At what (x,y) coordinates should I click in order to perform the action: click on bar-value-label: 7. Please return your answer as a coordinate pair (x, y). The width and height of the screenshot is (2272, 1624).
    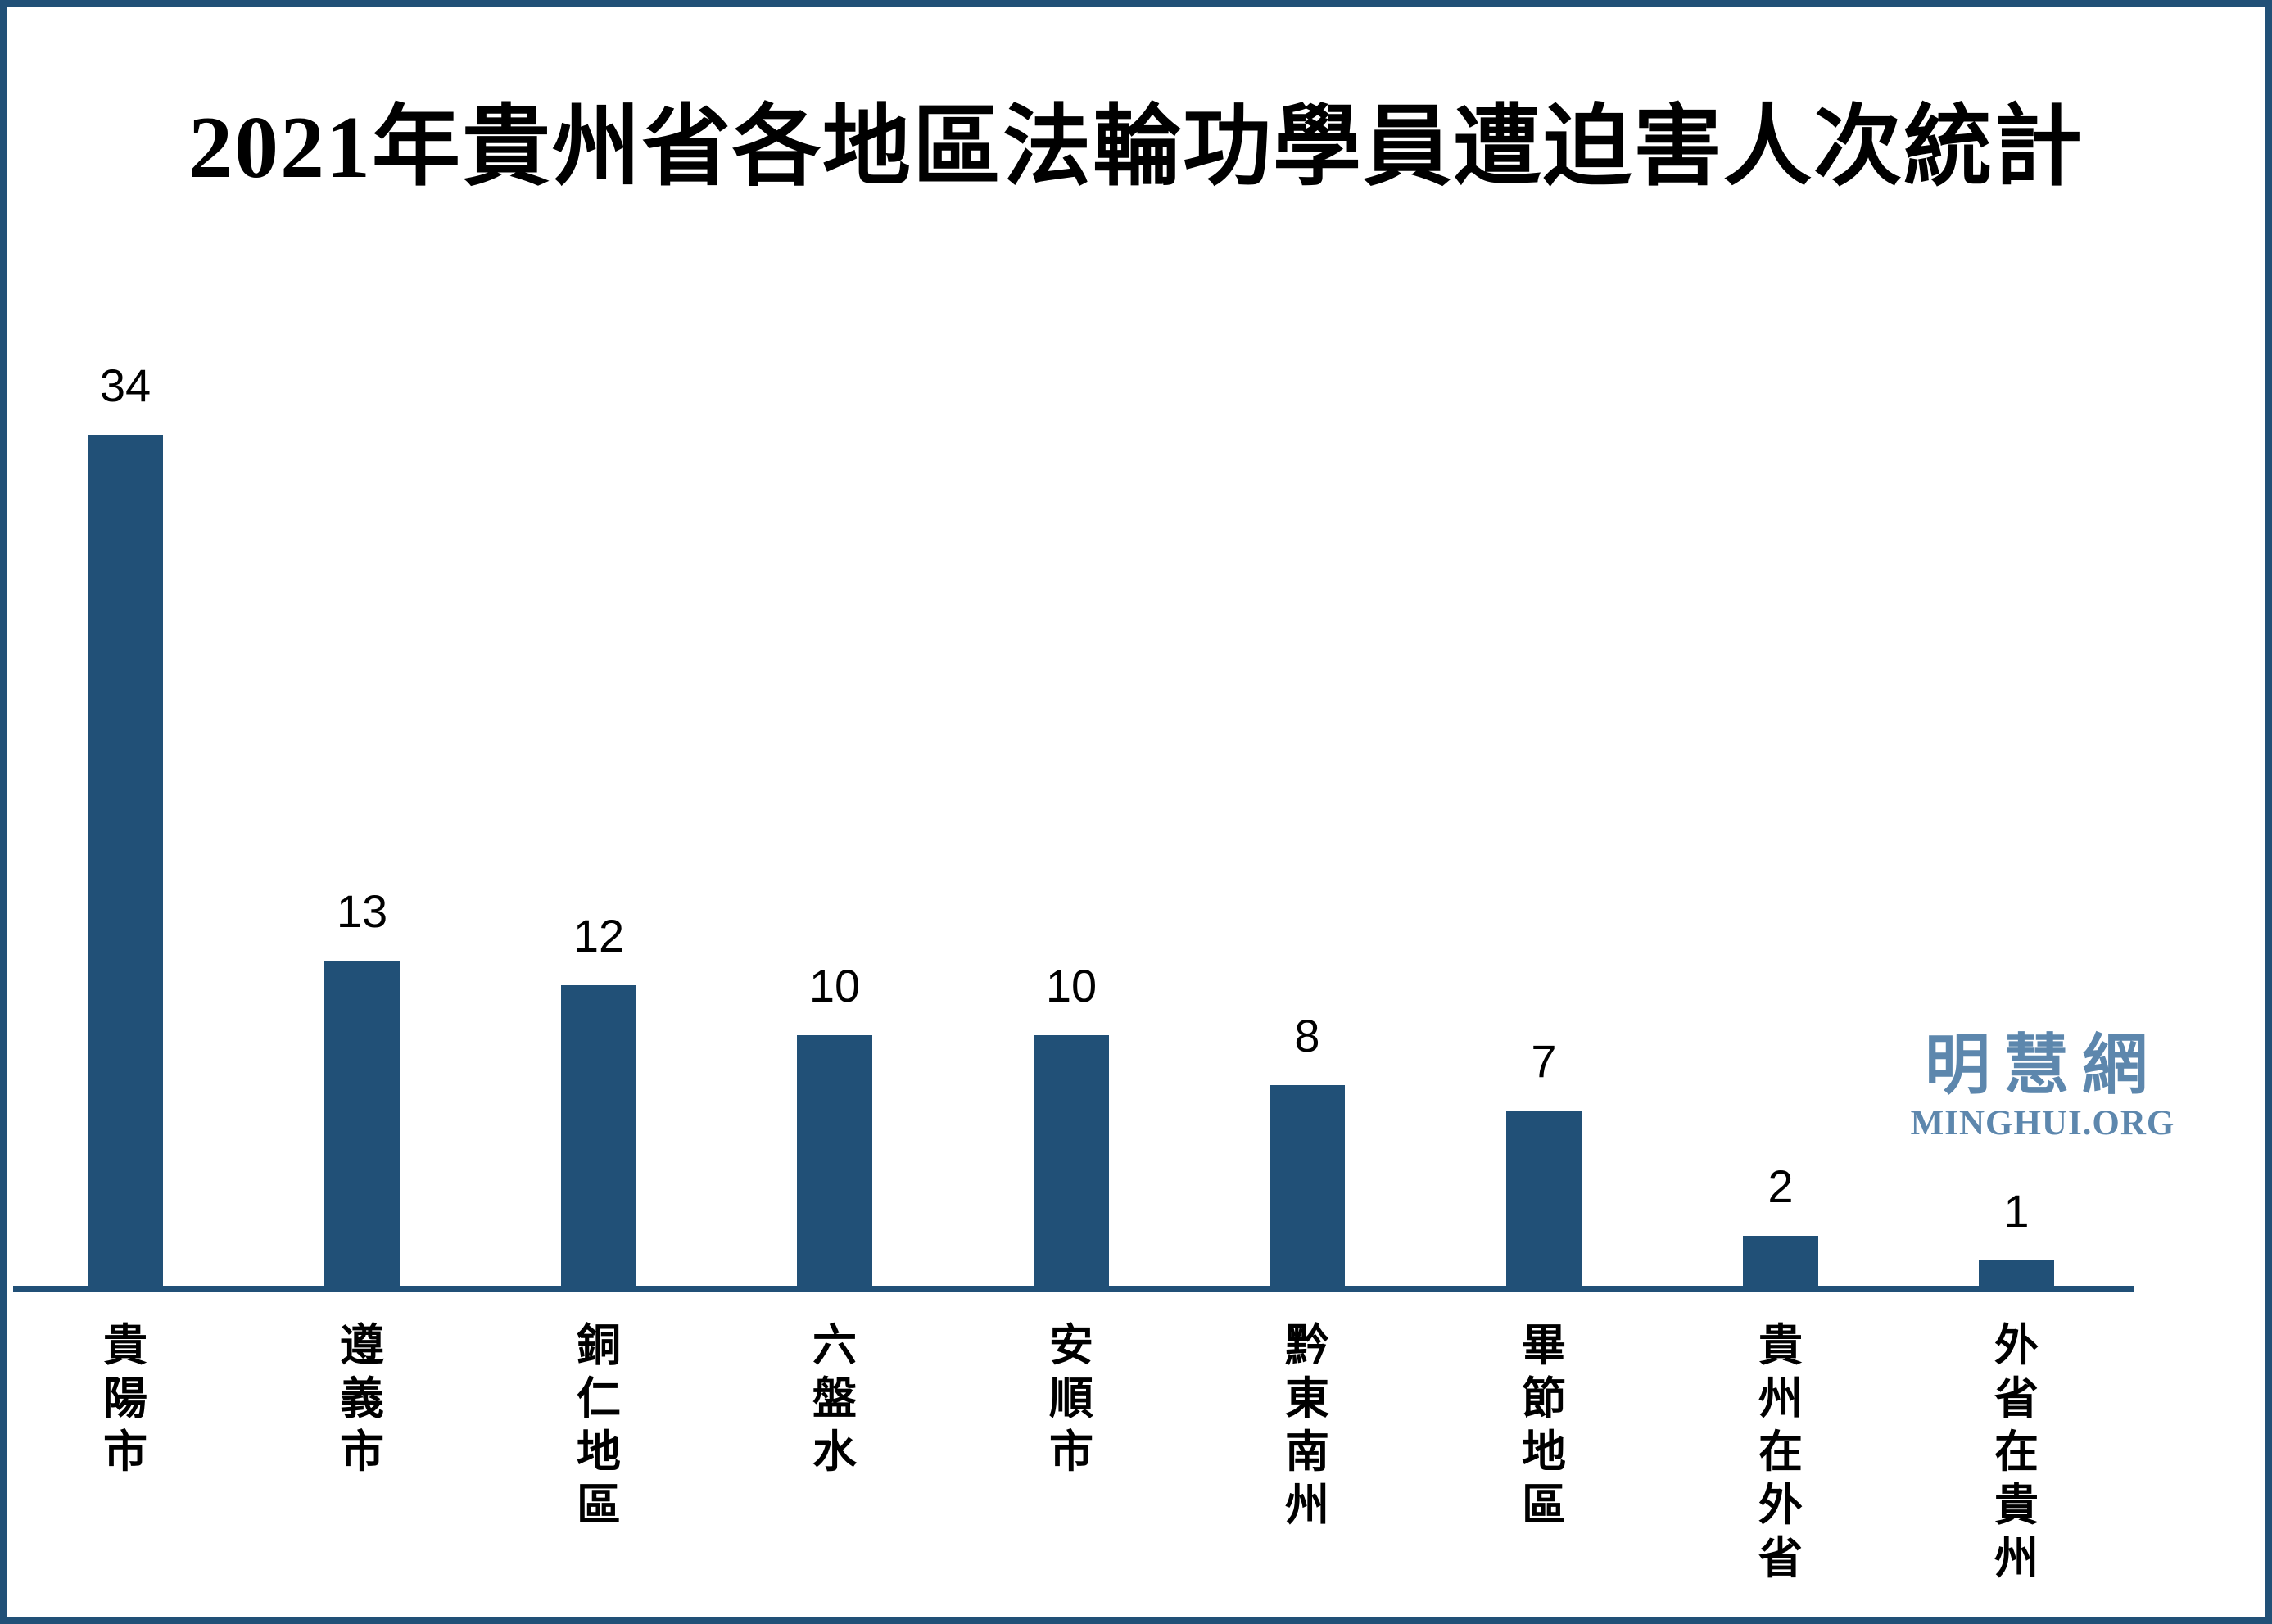
    Looking at the image, I should click on (1544, 1061).